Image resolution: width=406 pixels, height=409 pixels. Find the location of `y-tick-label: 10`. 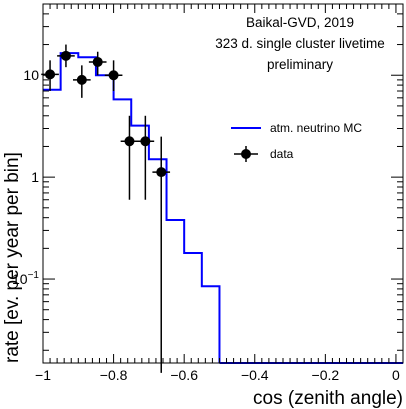

y-tick-label: 10 is located at coordinates (31, 75).